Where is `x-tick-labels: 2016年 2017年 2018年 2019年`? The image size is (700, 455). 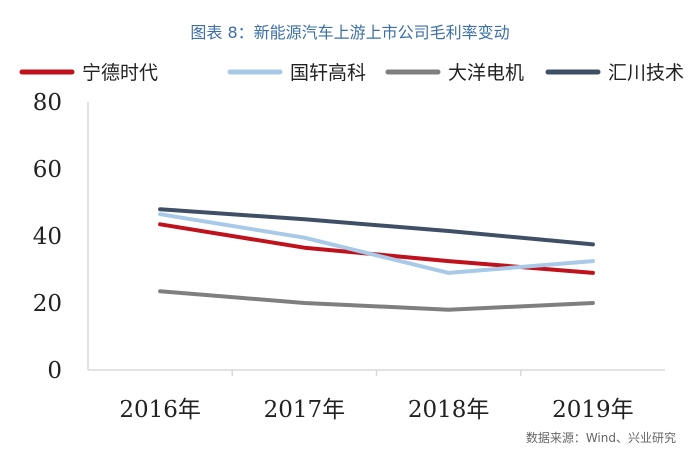 x-tick-labels: 2016年 2017年 2018年 2019年 is located at coordinates (376, 410).